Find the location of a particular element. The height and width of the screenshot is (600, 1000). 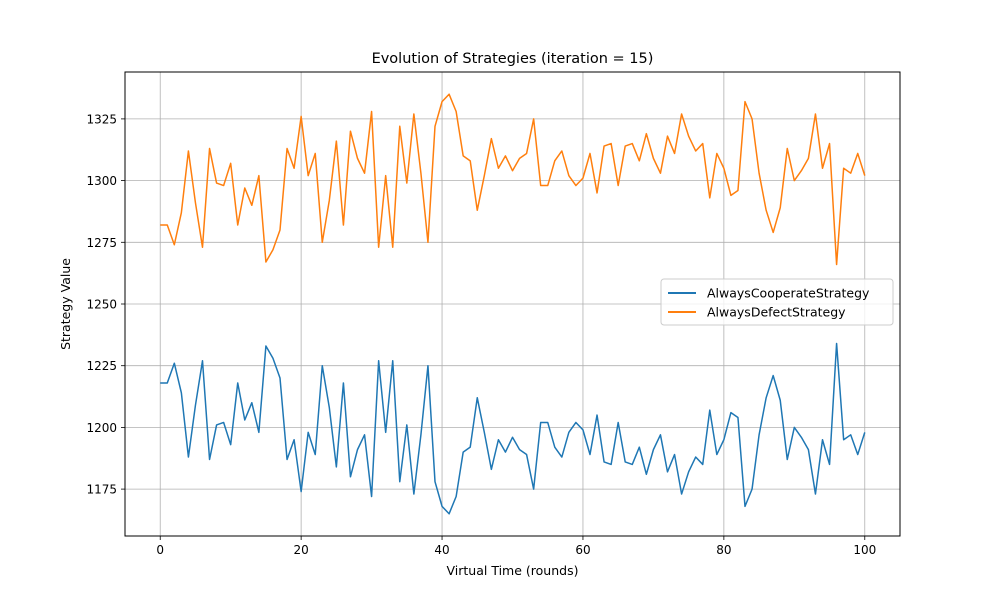

y-tick-label: 1225 is located at coordinates (101, 366).